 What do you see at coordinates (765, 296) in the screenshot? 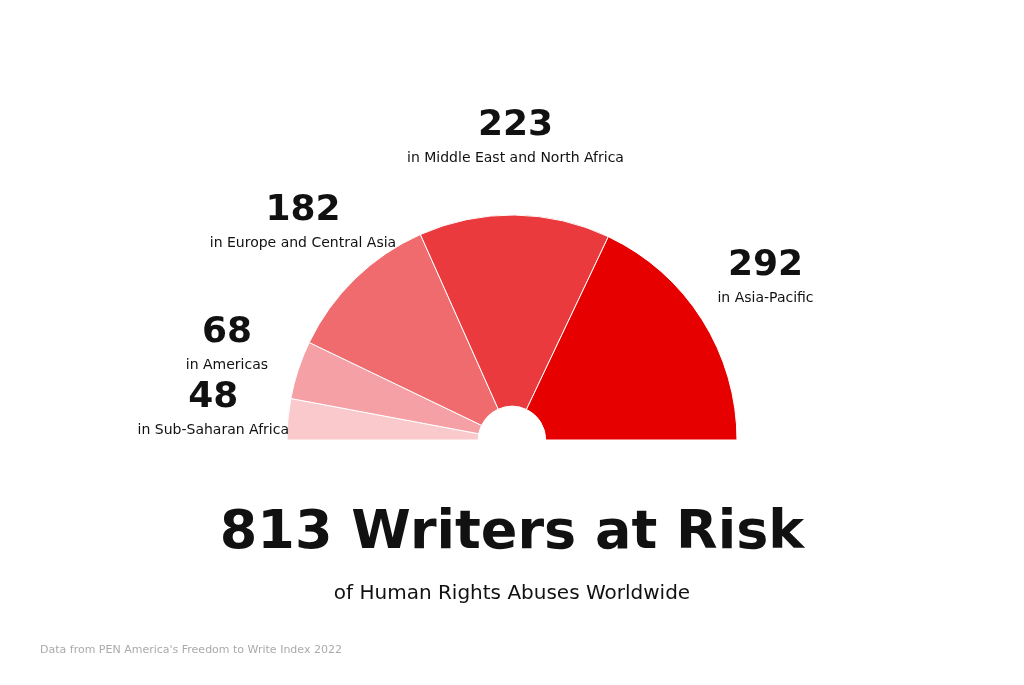
I see `slice-label: in Asia-Pacific` at bounding box center [765, 296].